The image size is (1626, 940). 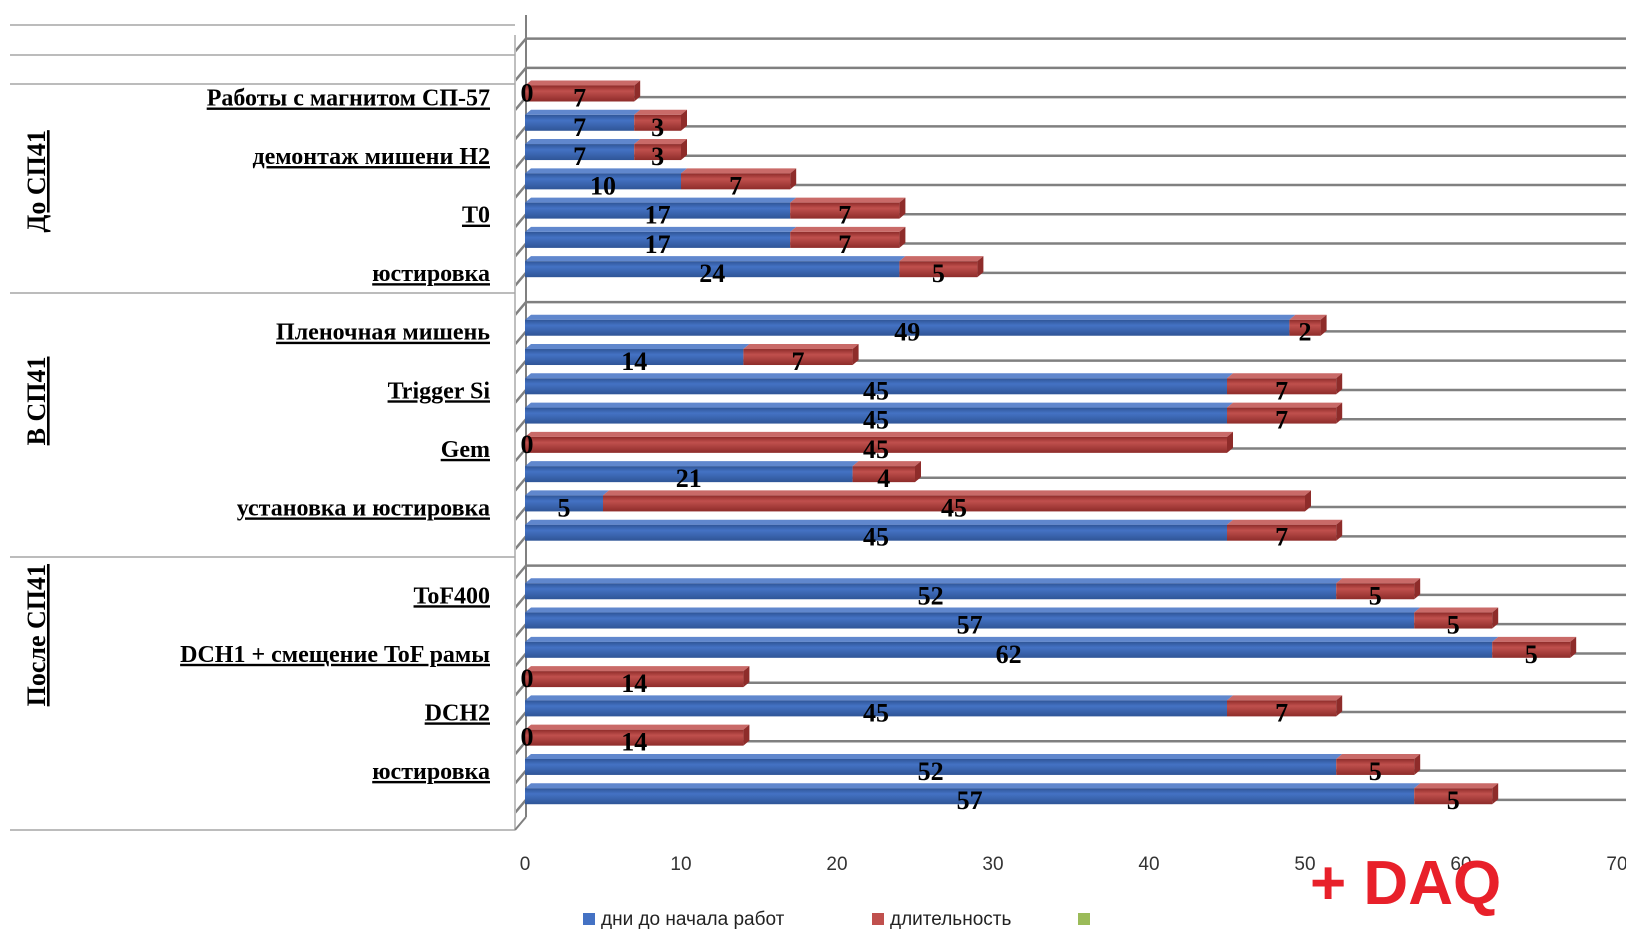 I want to click on data-label-start: 52, so click(x=931, y=595).